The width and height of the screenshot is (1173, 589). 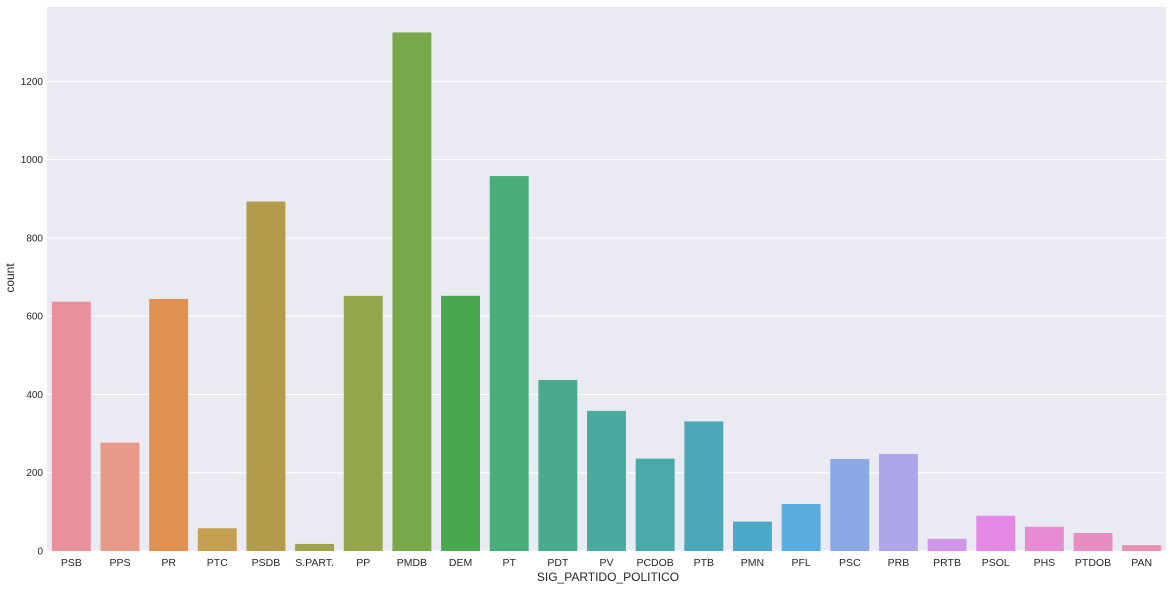 I want to click on y-tick-label: 600, so click(x=34, y=317).